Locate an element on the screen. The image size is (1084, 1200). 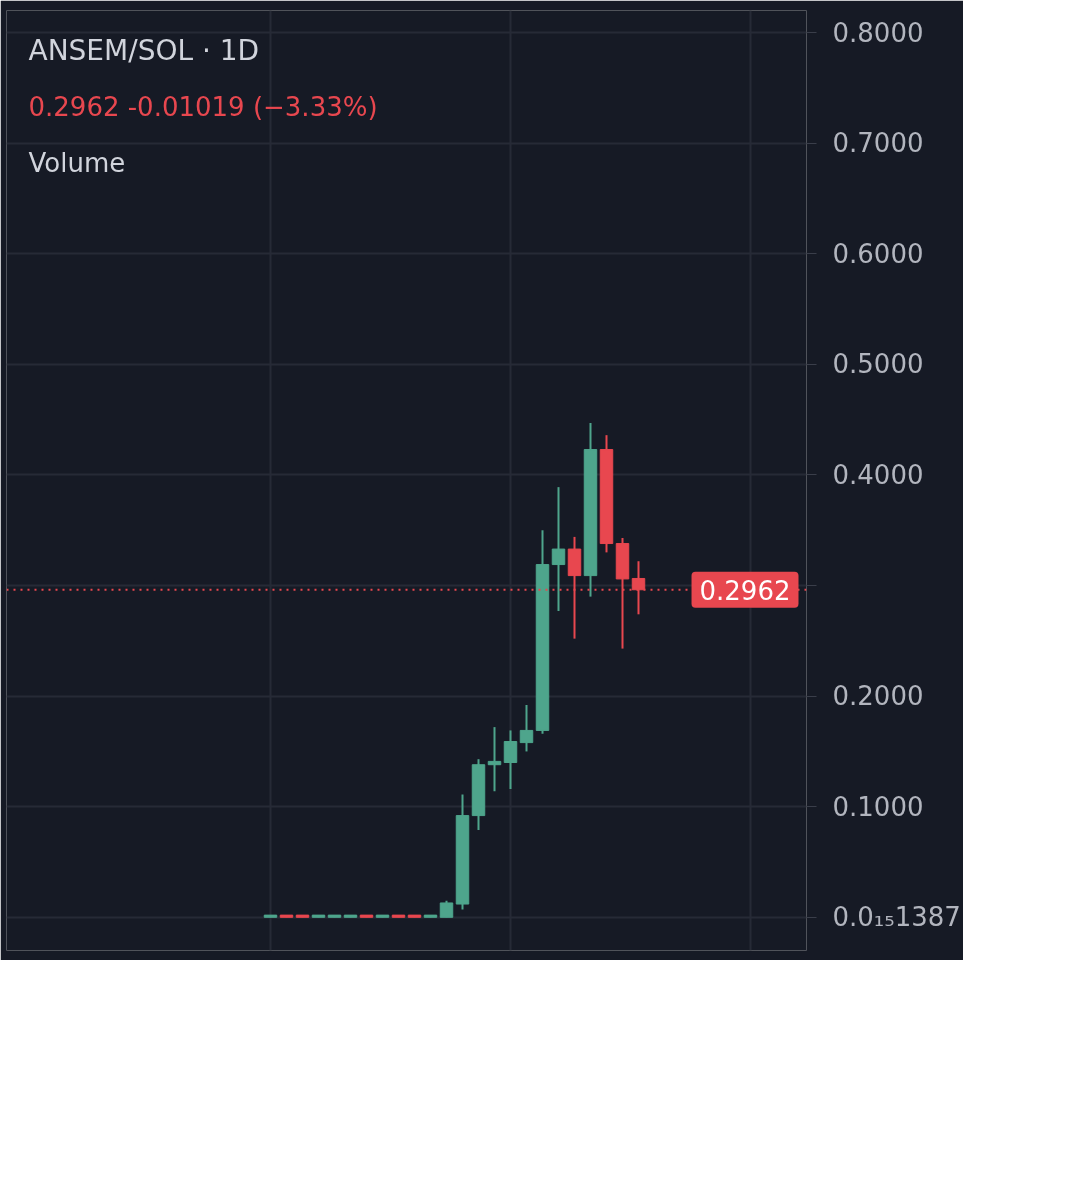
y-tick-label: 0.2000 is located at coordinates (878, 696).